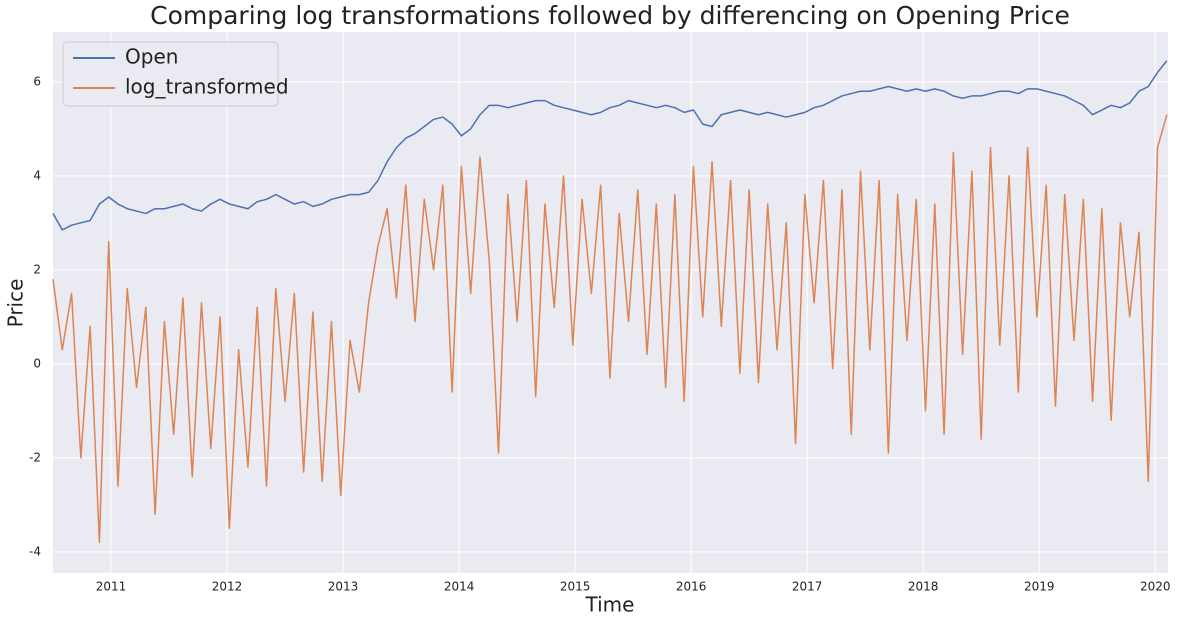 This screenshot has height=628, width=1177. I want to click on legend-box, so click(170, 74).